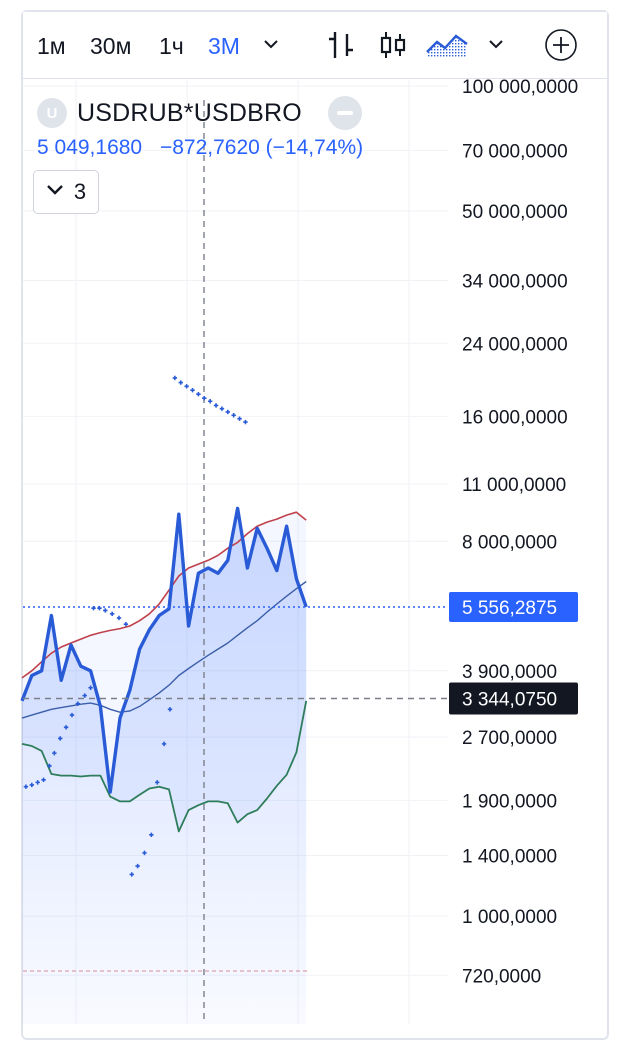 This screenshot has width=636, height=1040. I want to click on indicator-count: 3, so click(80, 191).